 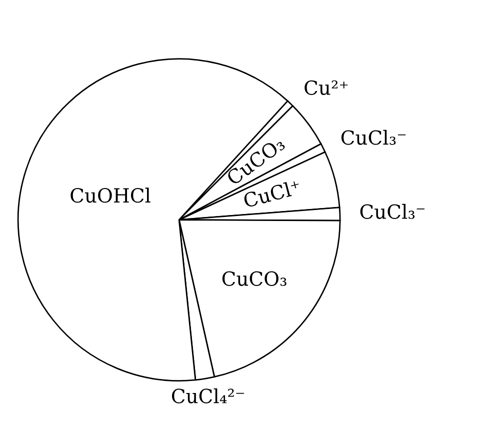 What do you see at coordinates (254, 278) in the screenshot?
I see `slice-label: CuCO₃` at bounding box center [254, 278].